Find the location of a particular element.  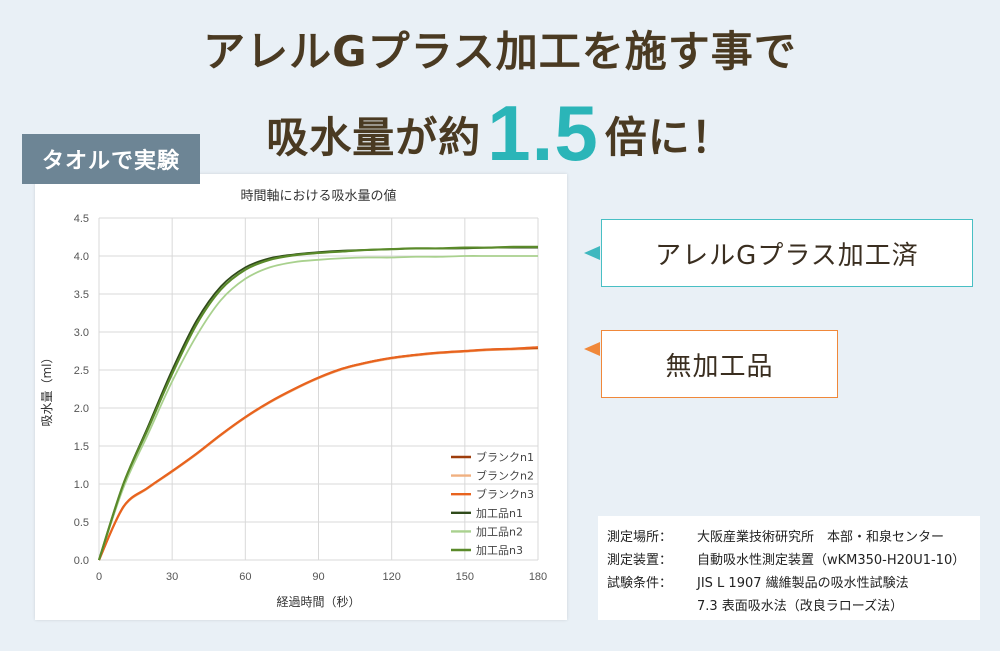

y-tick-label: 4.5 is located at coordinates (81, 219).